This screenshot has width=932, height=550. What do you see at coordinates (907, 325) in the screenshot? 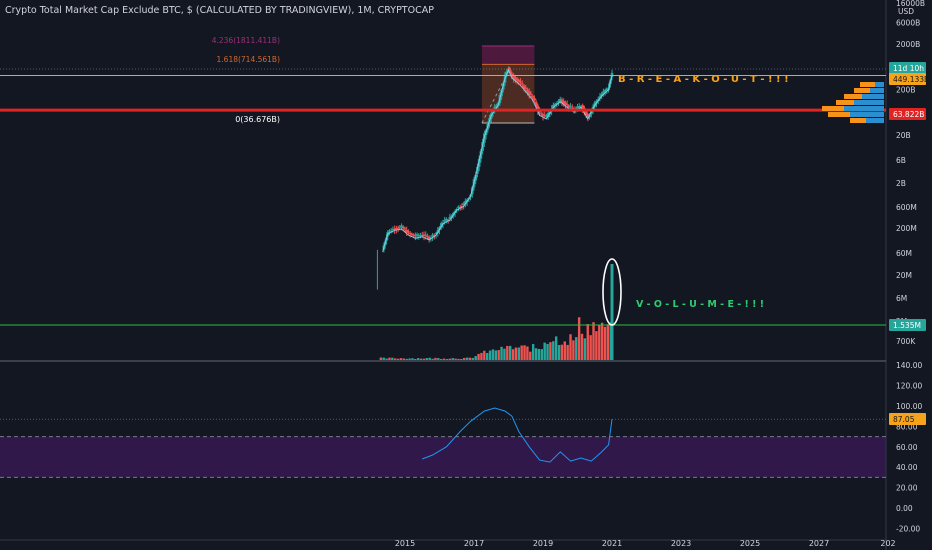
I see `volume-tag-bg` at bounding box center [907, 325].